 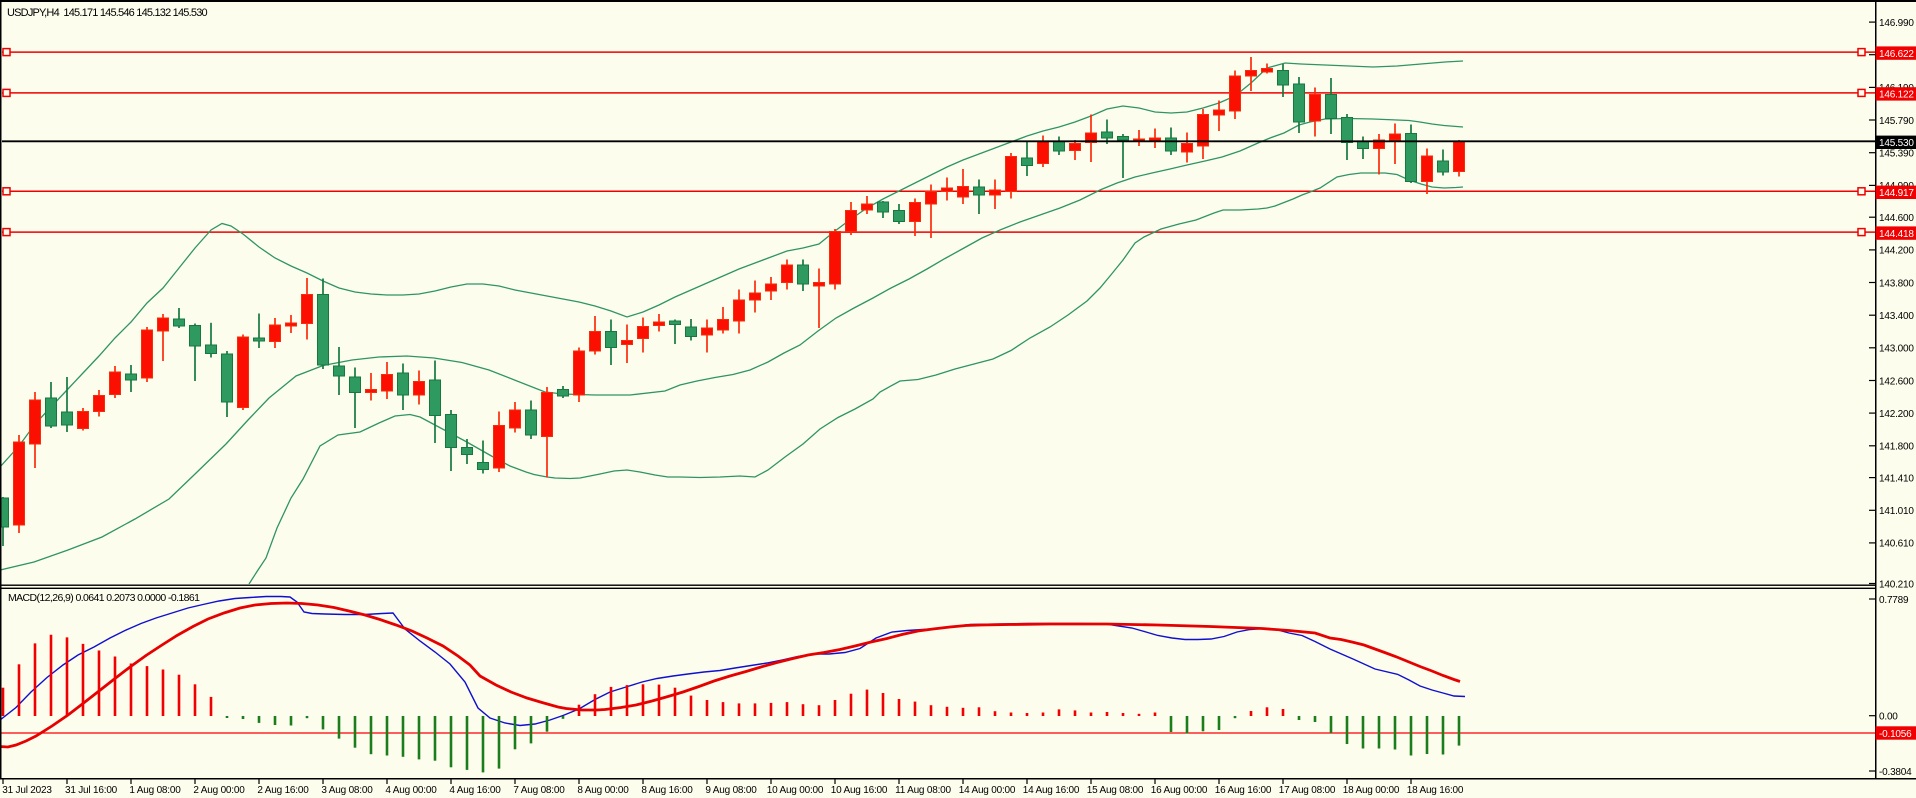 What do you see at coordinates (1896, 121) in the screenshot?
I see `svg-text: 145.790` at bounding box center [1896, 121].